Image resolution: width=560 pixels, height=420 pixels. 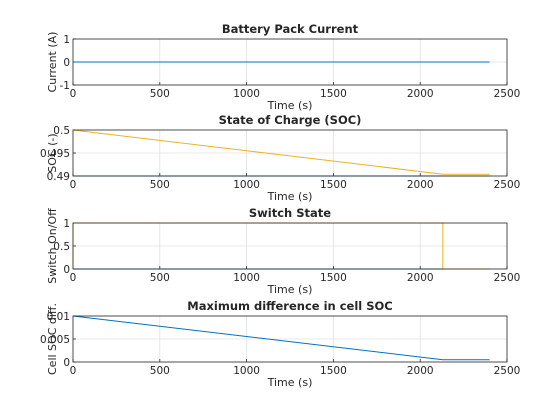 I want to click on y-tick-label: -1, so click(x=65, y=86).